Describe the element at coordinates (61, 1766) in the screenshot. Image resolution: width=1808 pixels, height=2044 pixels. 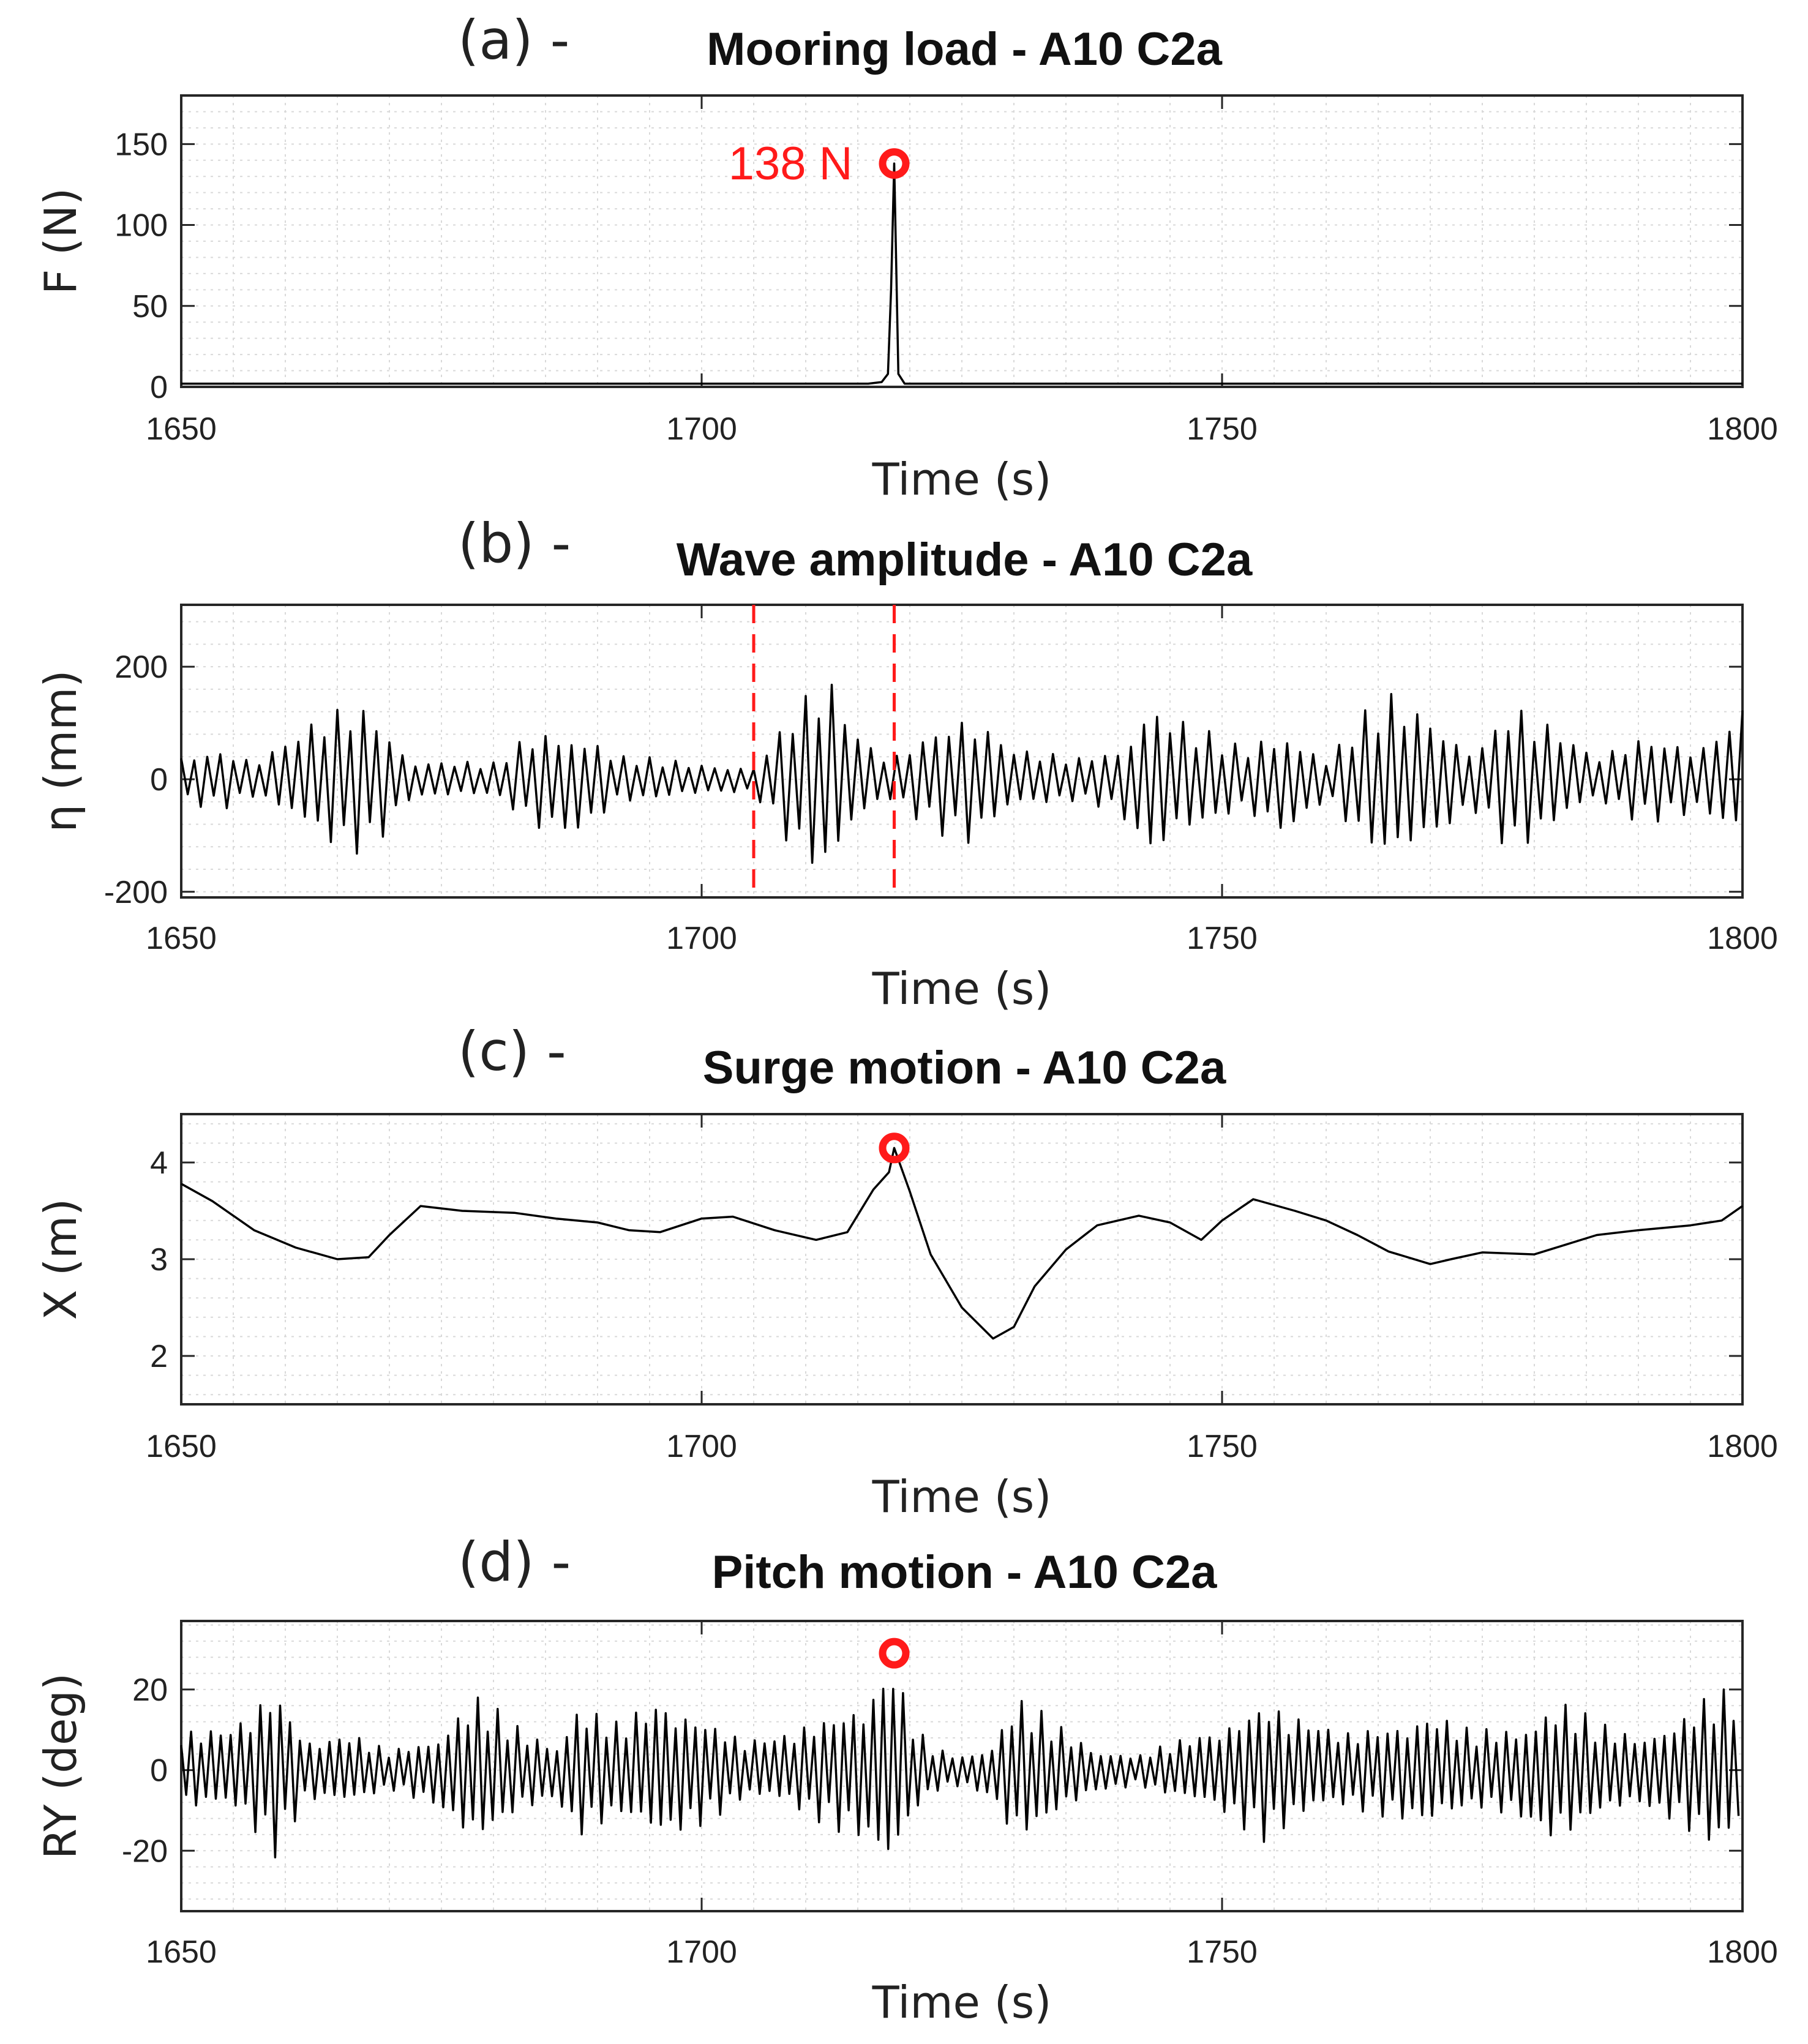
I see `y-axis-label: RY (deg)` at that location.